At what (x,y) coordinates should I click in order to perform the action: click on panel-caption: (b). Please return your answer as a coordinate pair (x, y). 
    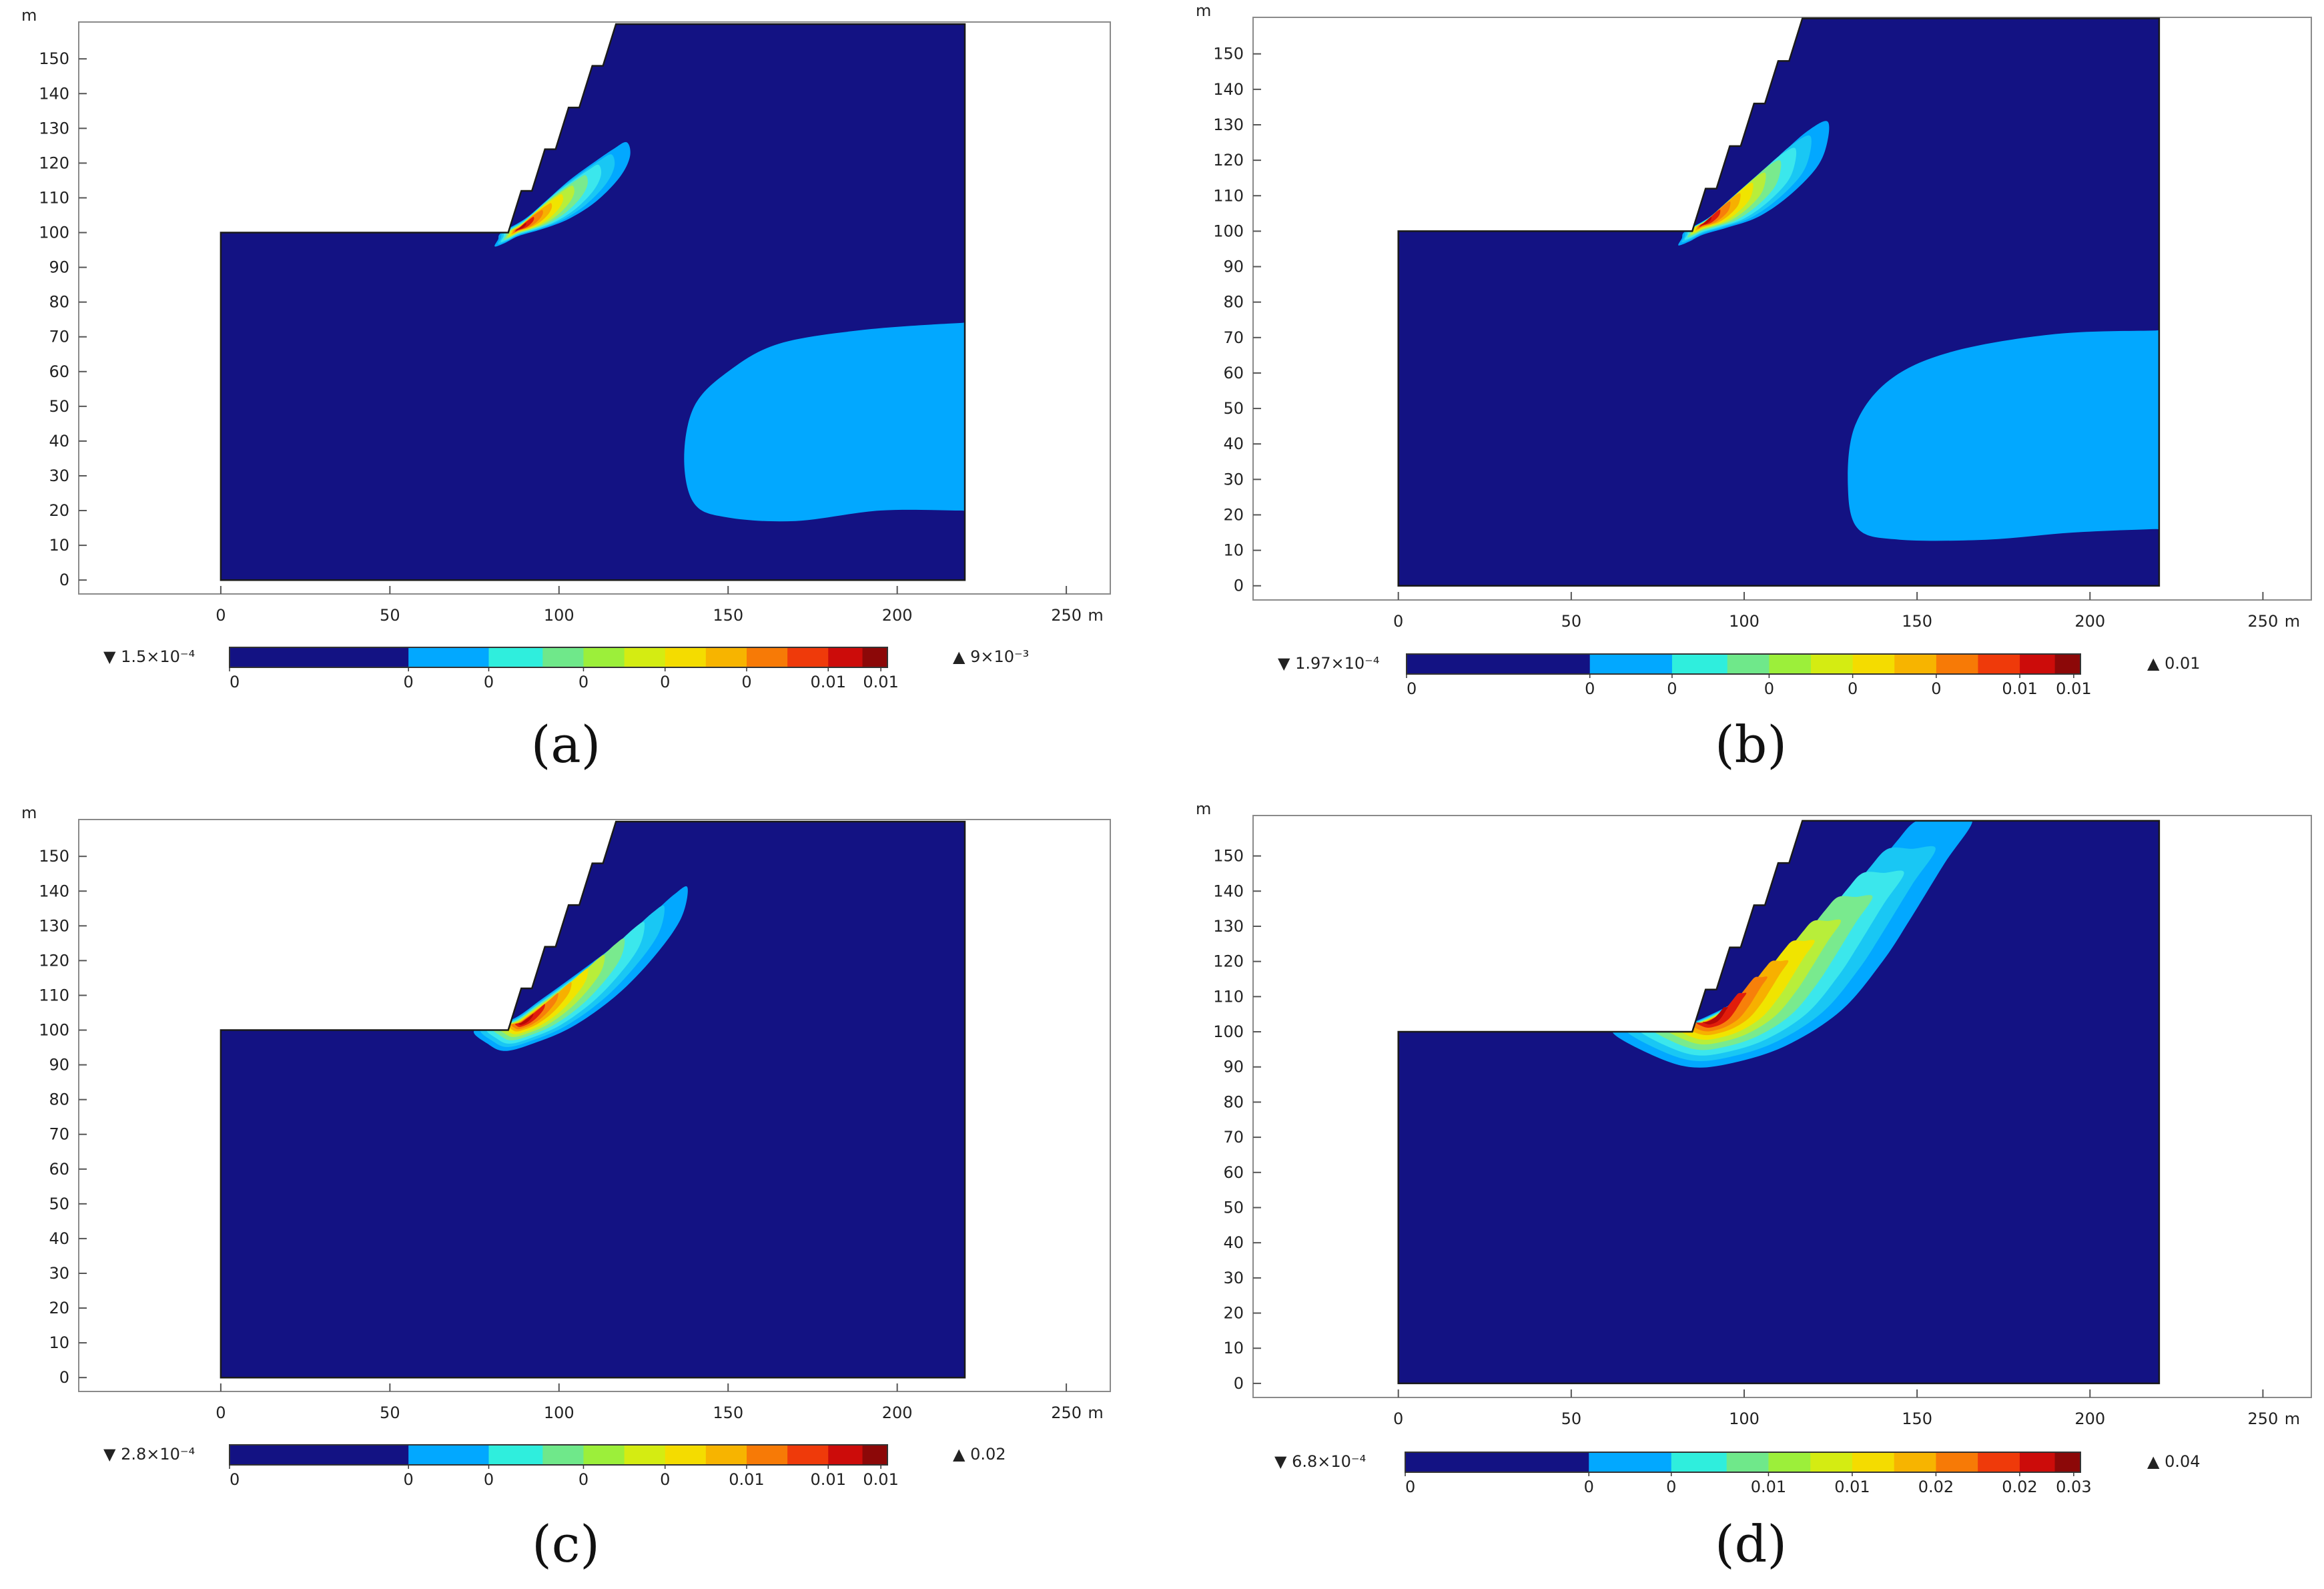
    Looking at the image, I should click on (1751, 744).